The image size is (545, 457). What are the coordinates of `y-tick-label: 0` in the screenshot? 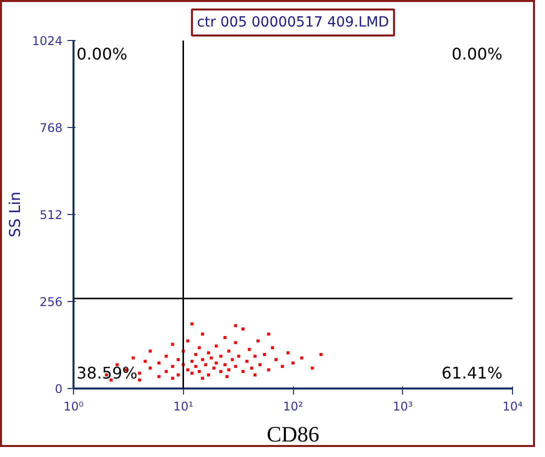 It's located at (58, 389).